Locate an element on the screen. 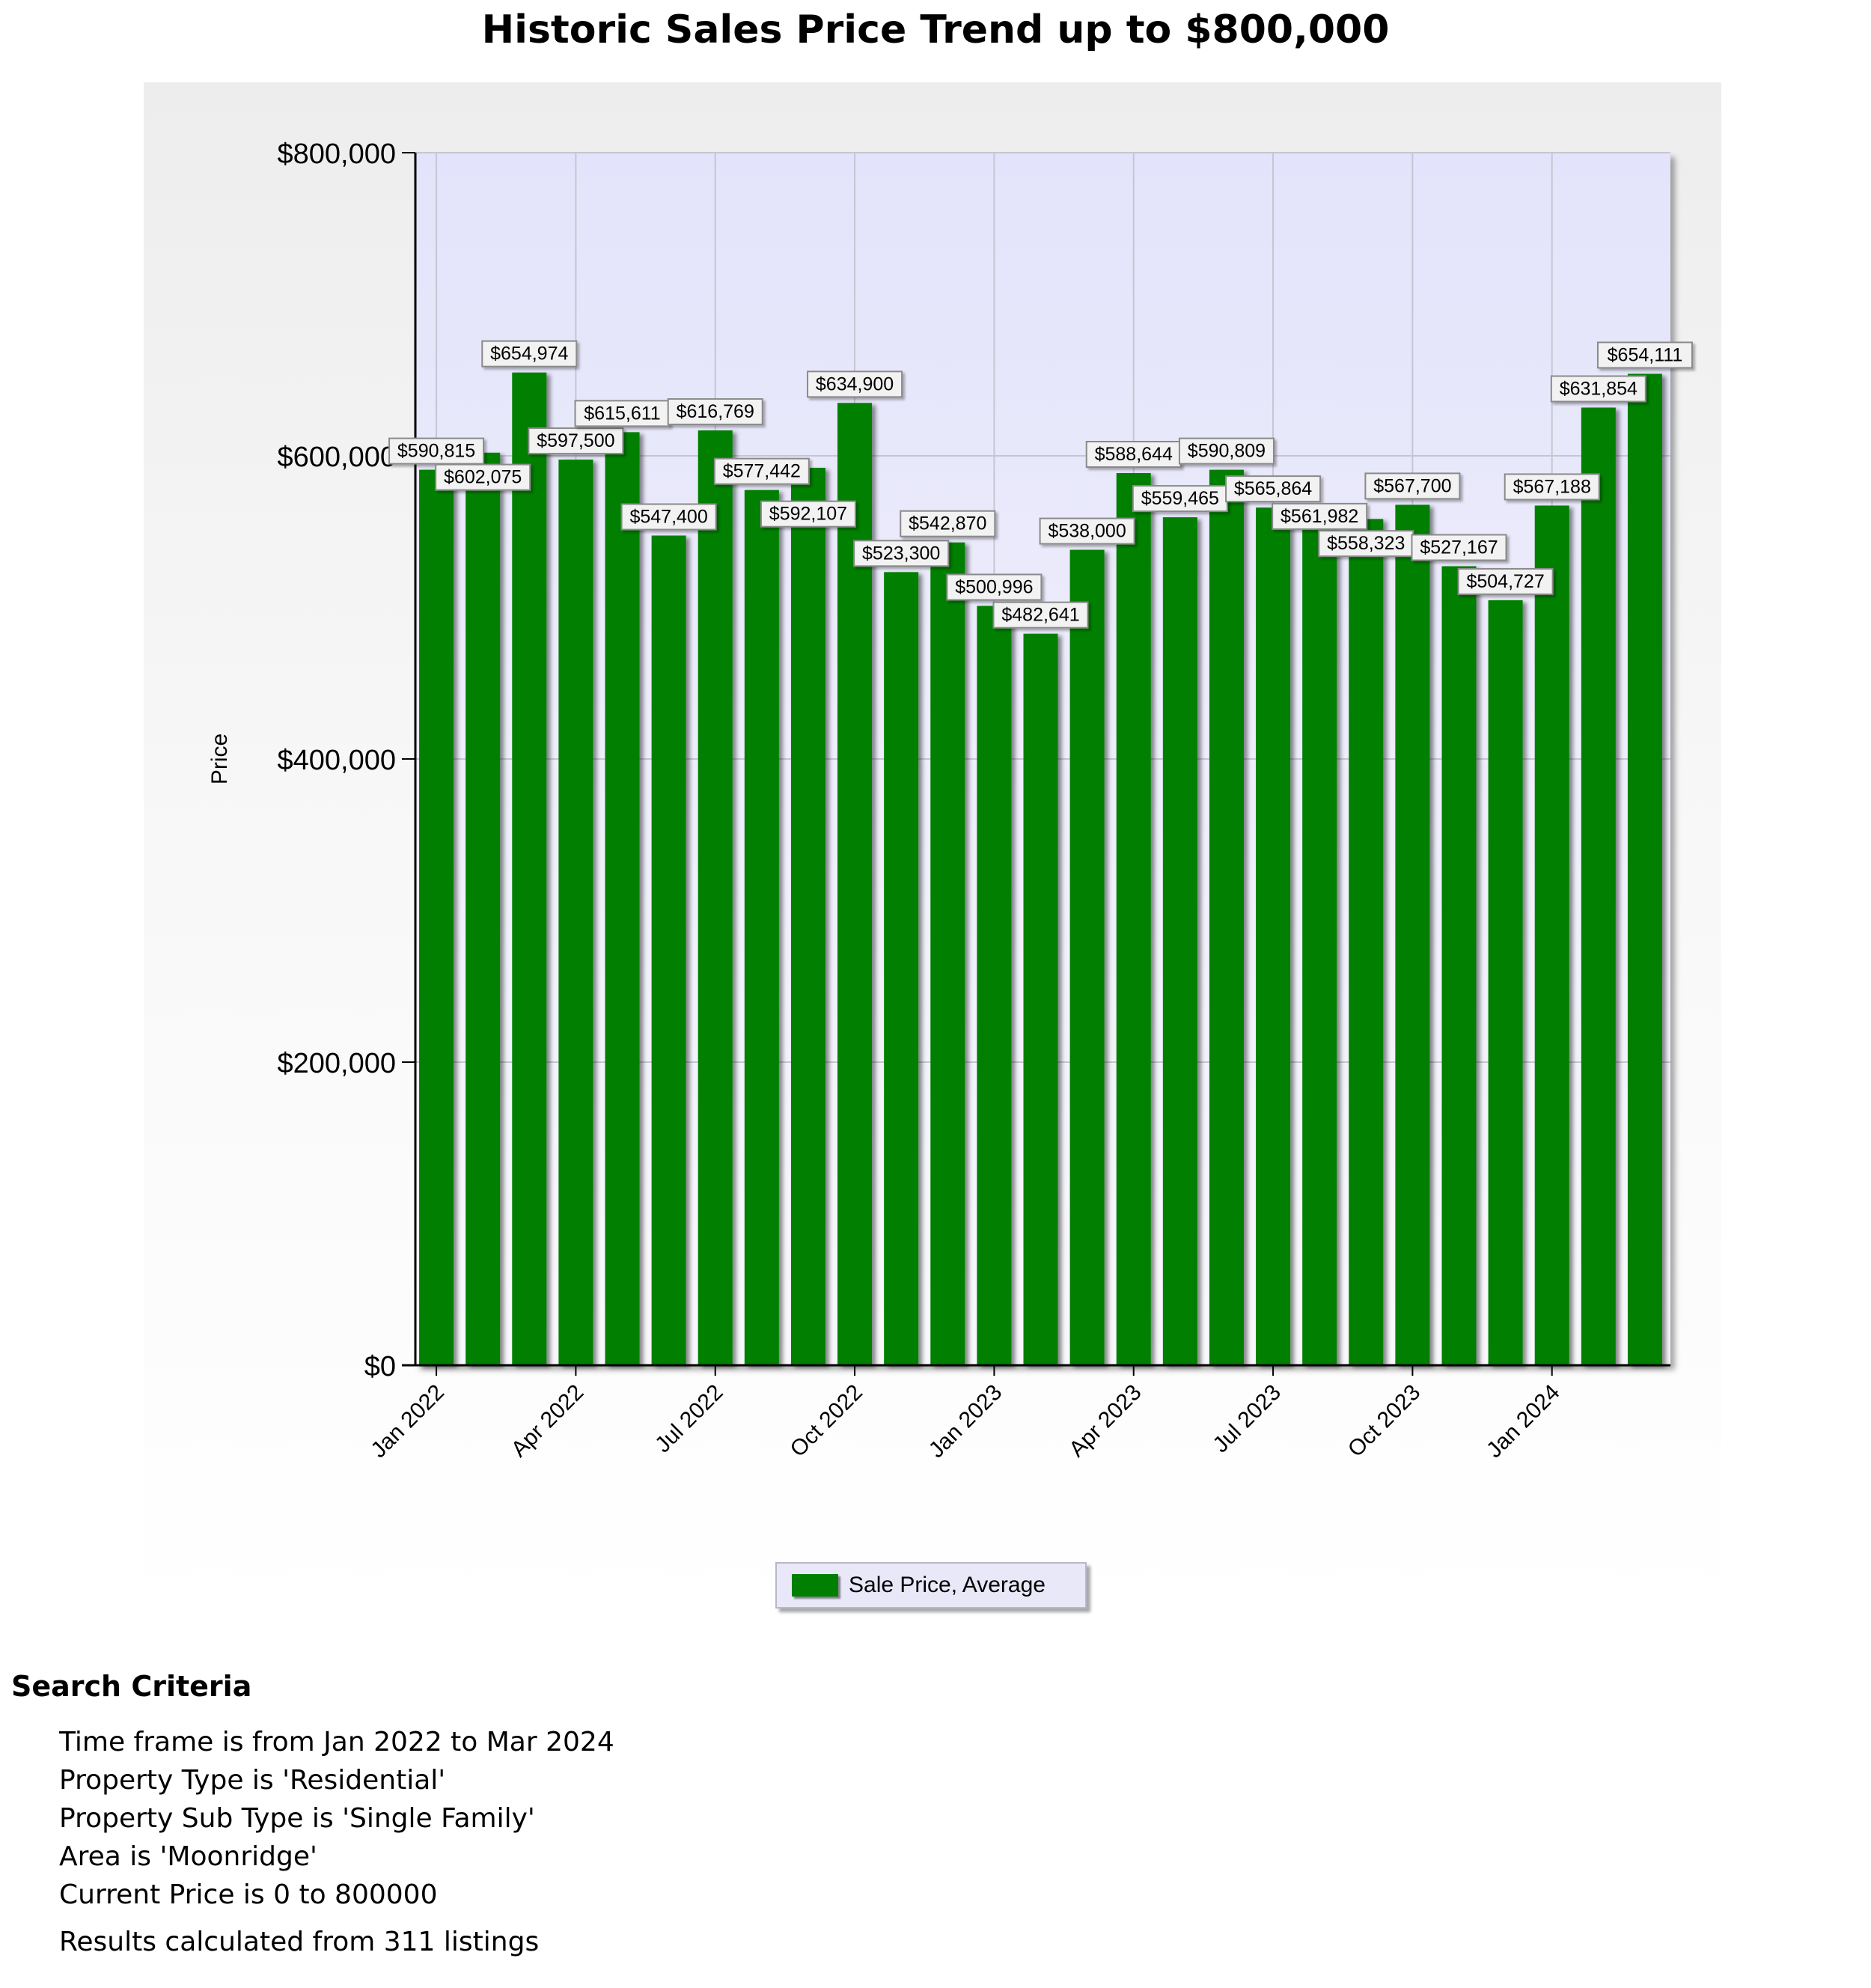 The height and width of the screenshot is (1988, 1871). data-label: $523,300 is located at coordinates (901, 553).